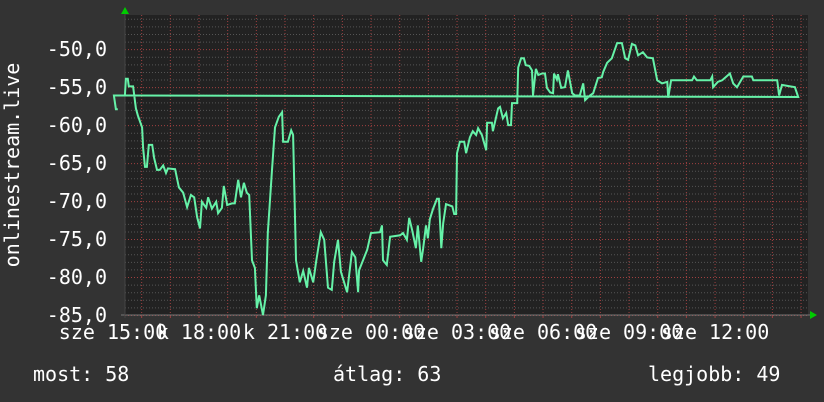 The image size is (824, 402). Describe the element at coordinates (12, 165) in the screenshot. I see `y-axis-title: onlinestream.live` at that location.